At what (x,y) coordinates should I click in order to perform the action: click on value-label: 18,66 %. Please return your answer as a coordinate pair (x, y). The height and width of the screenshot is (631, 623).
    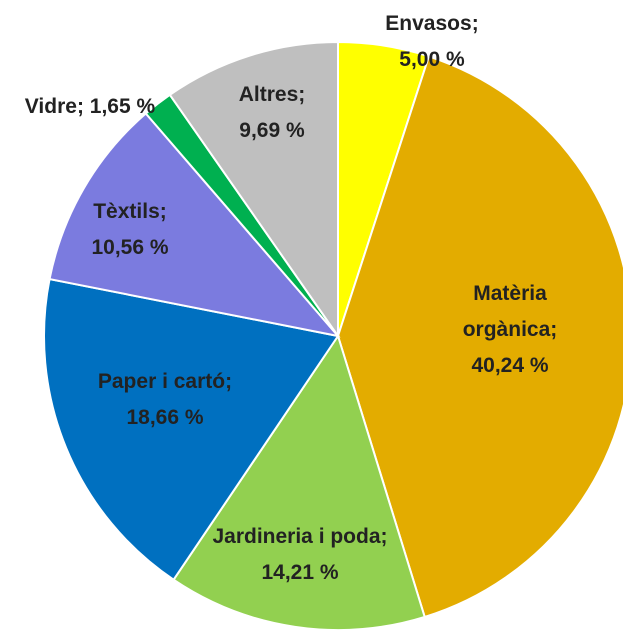
    Looking at the image, I should click on (165, 417).